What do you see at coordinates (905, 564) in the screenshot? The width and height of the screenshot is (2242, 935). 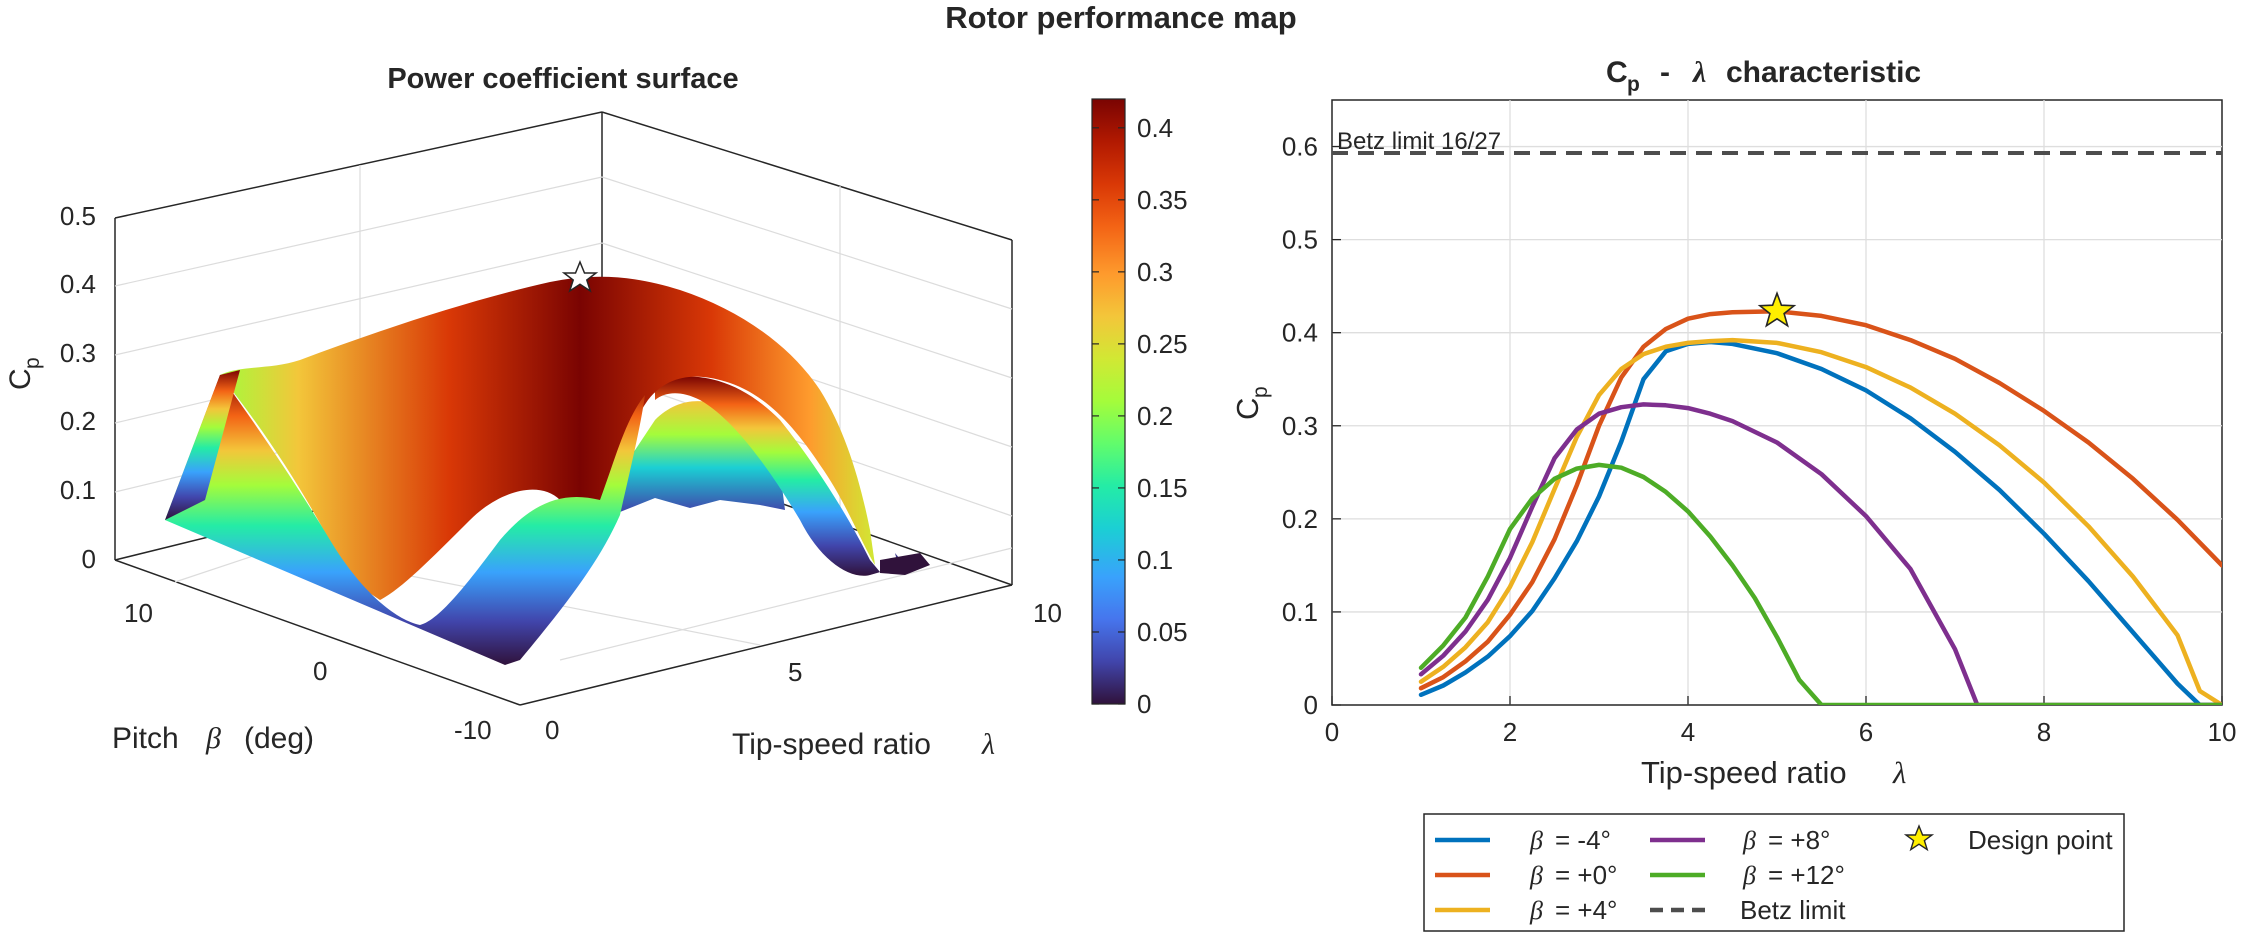 I see `surface-tail-dark` at bounding box center [905, 564].